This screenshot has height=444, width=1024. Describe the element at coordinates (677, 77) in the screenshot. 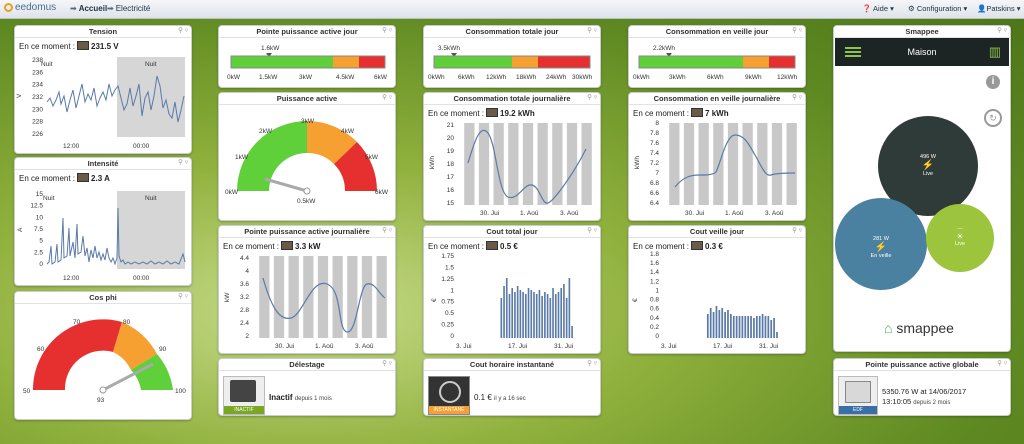

I see `bar-tick: 3kWh` at that location.